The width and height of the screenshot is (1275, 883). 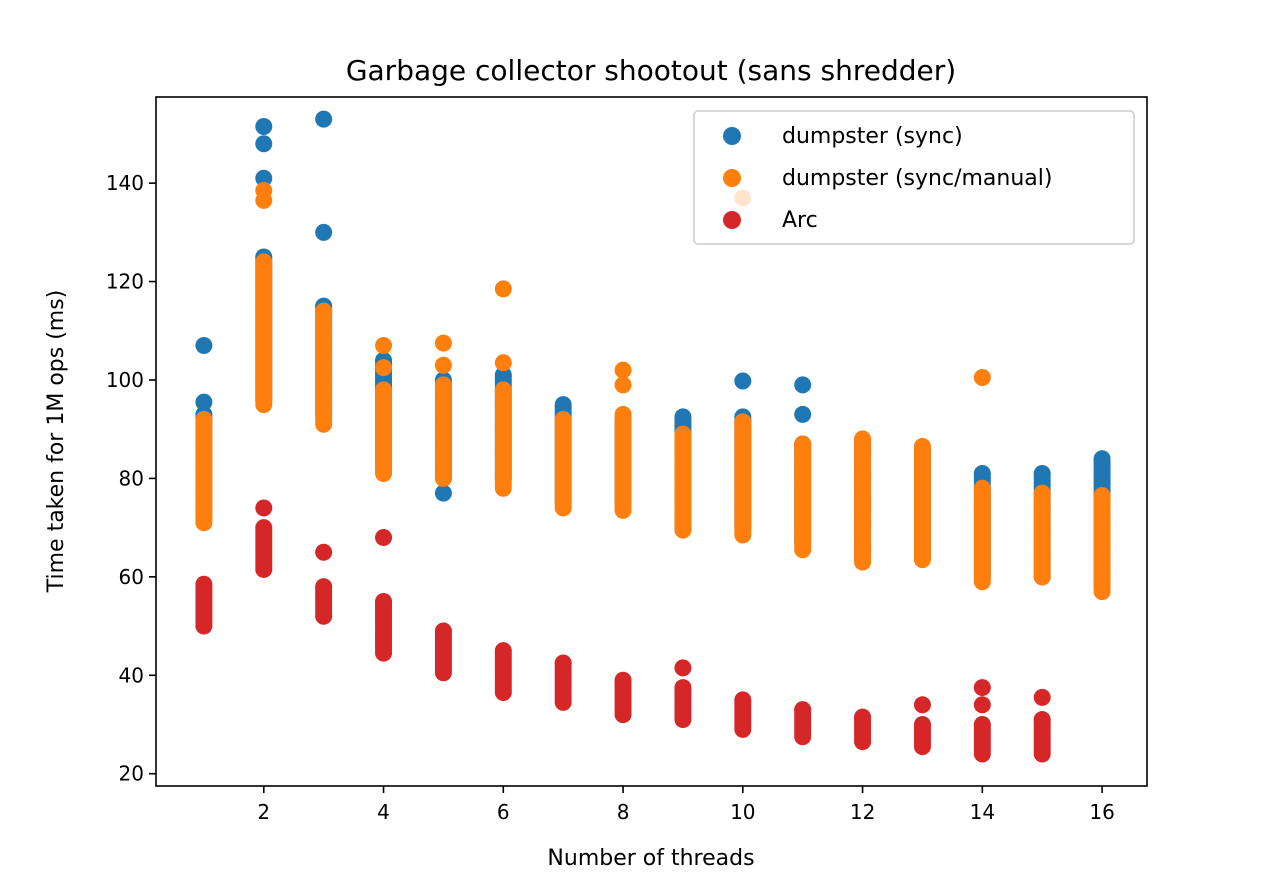 I want to click on y-tick-label: 100, so click(x=125, y=380).